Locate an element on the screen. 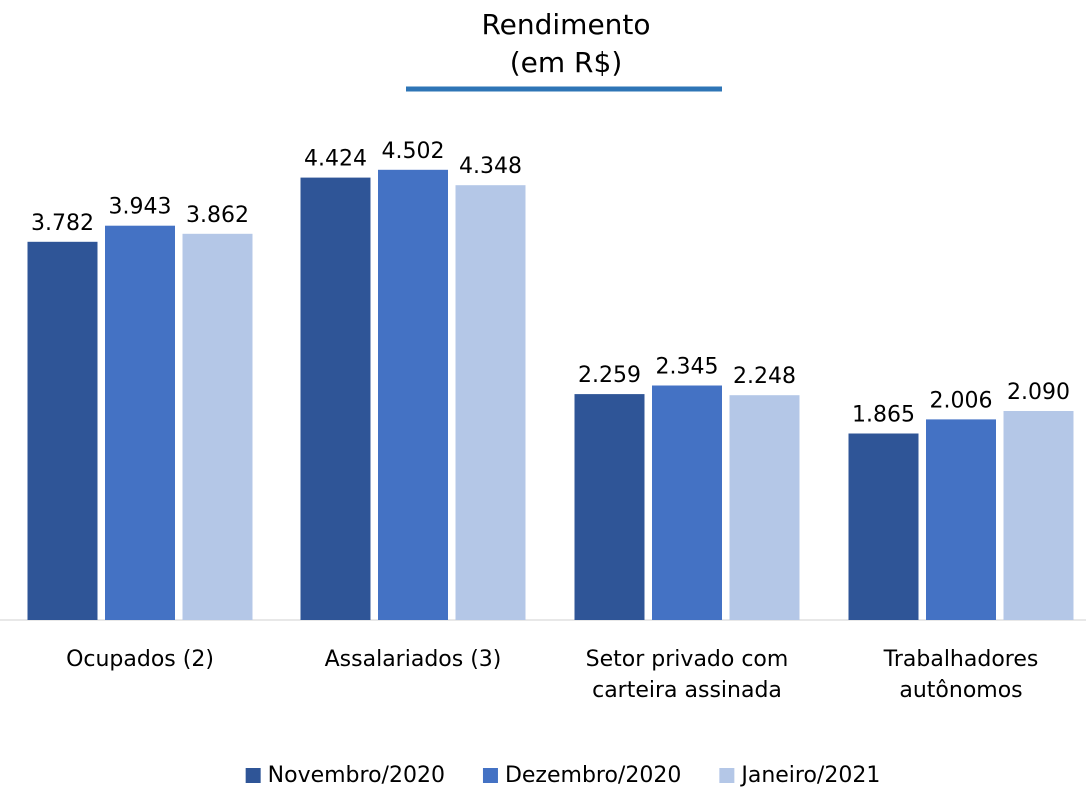  data-label: 4.348 is located at coordinates (490, 166).